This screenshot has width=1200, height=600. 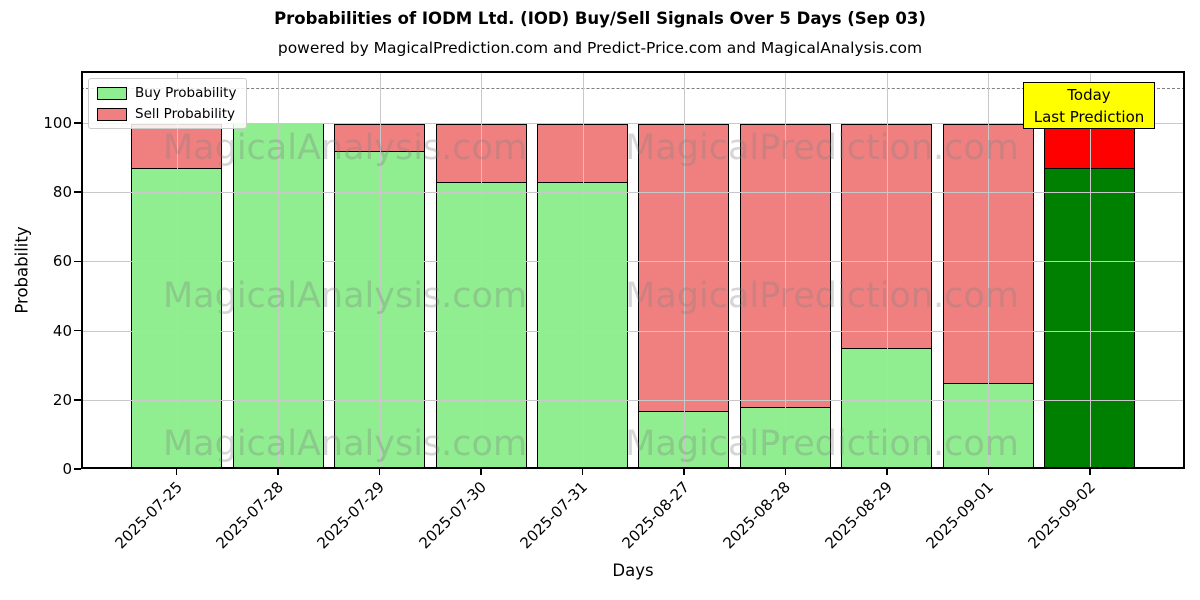 What do you see at coordinates (249, 515) in the screenshot?
I see `x-tick-label: 2025-07-28` at bounding box center [249, 515].